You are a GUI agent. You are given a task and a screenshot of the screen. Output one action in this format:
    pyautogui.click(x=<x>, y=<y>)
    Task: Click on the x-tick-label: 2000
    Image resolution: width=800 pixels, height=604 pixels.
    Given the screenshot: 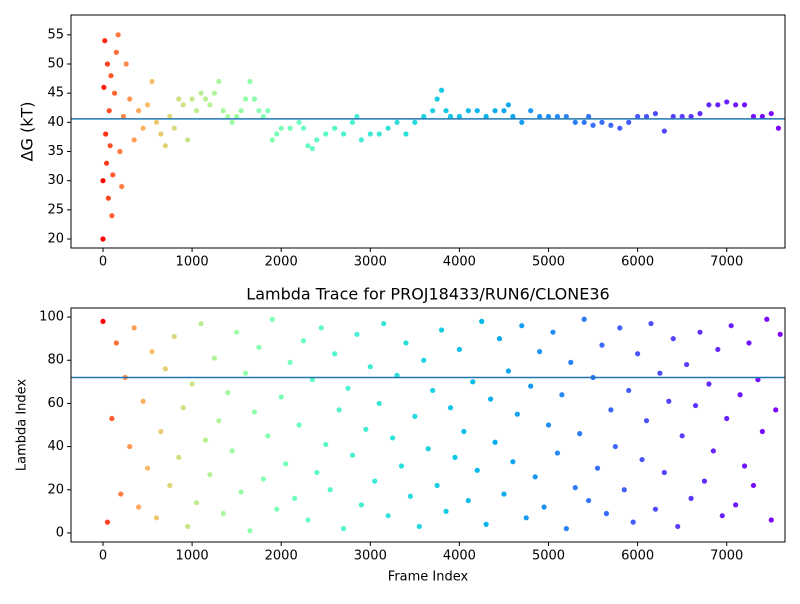 What is the action you would take?
    pyautogui.click(x=281, y=556)
    